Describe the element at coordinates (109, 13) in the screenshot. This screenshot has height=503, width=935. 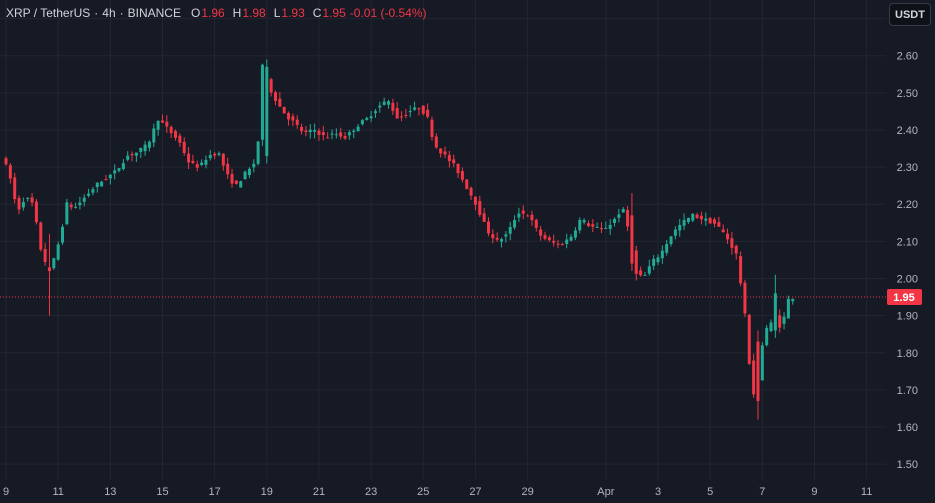
I see `interval-label: 4h` at that location.